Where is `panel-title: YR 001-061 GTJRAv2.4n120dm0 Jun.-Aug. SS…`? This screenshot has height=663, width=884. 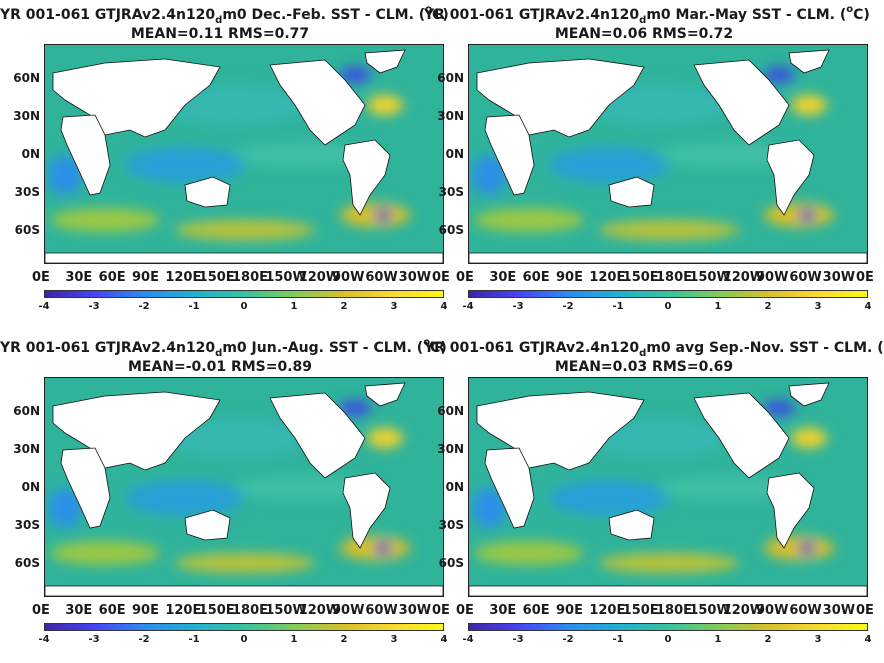
panel-title: YR 001-061 GTJRAv2.4n120dm0 Jun.-Aug. SS… is located at coordinates (223, 348).